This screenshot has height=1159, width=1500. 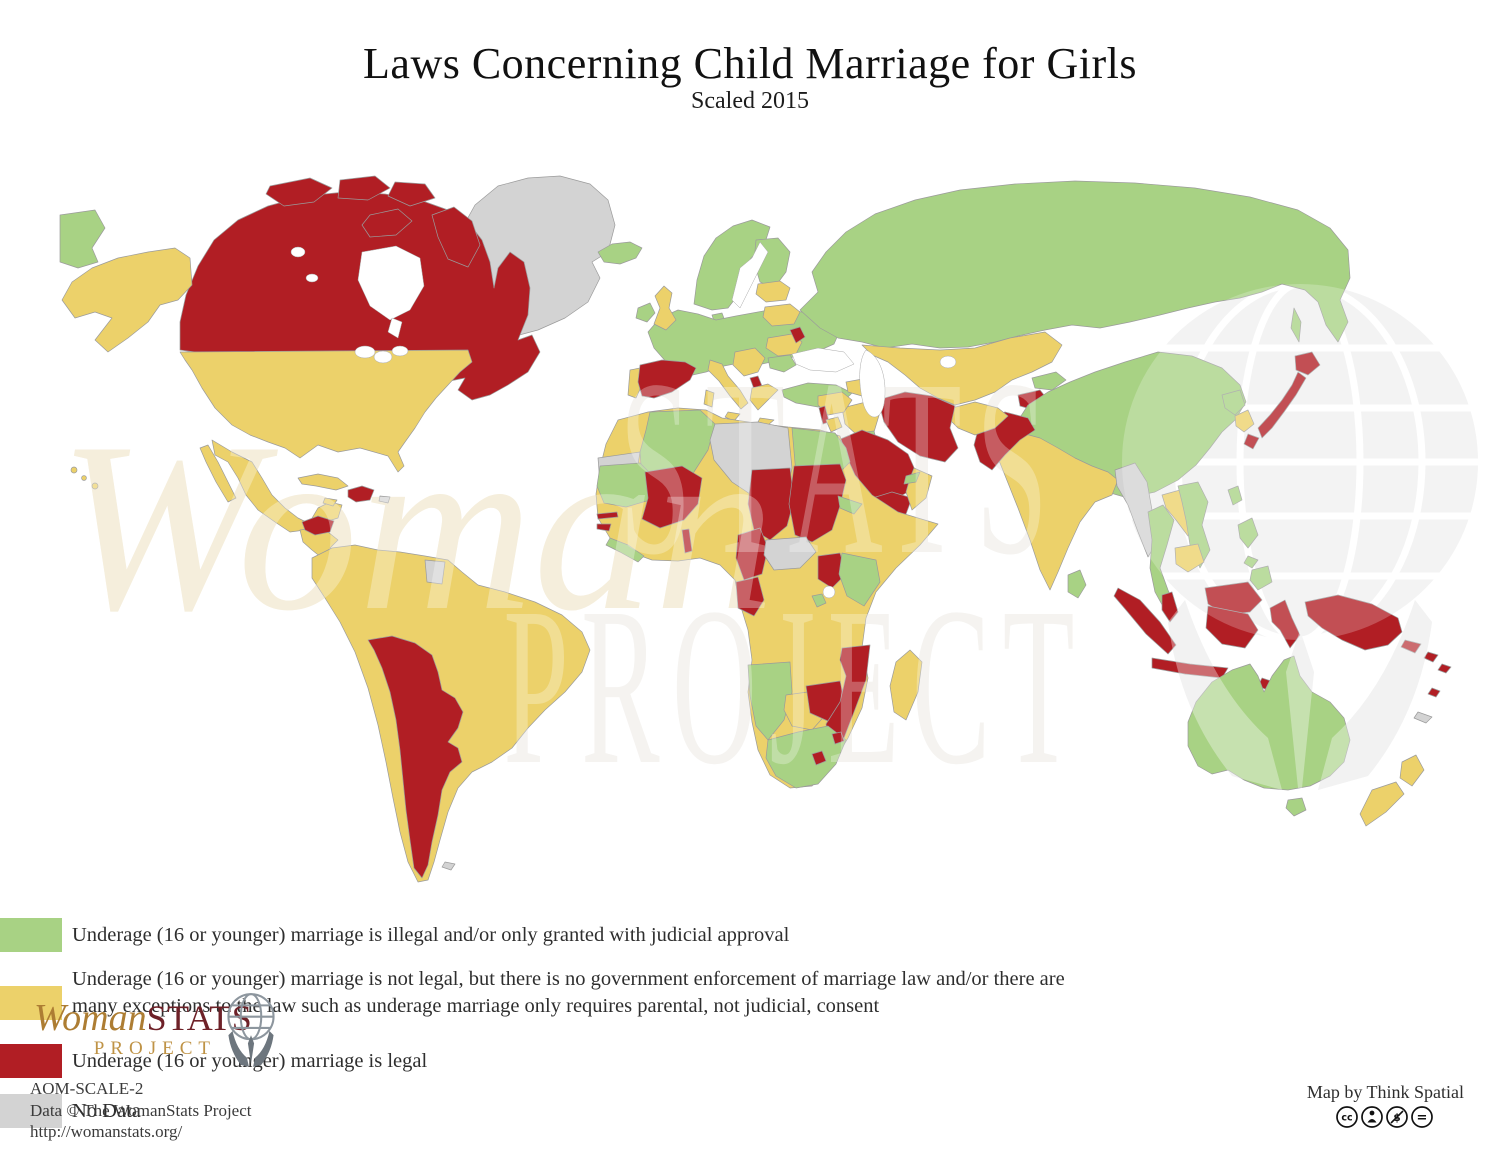 I want to click on svg-text: cc, so click(x=1347, y=1118).